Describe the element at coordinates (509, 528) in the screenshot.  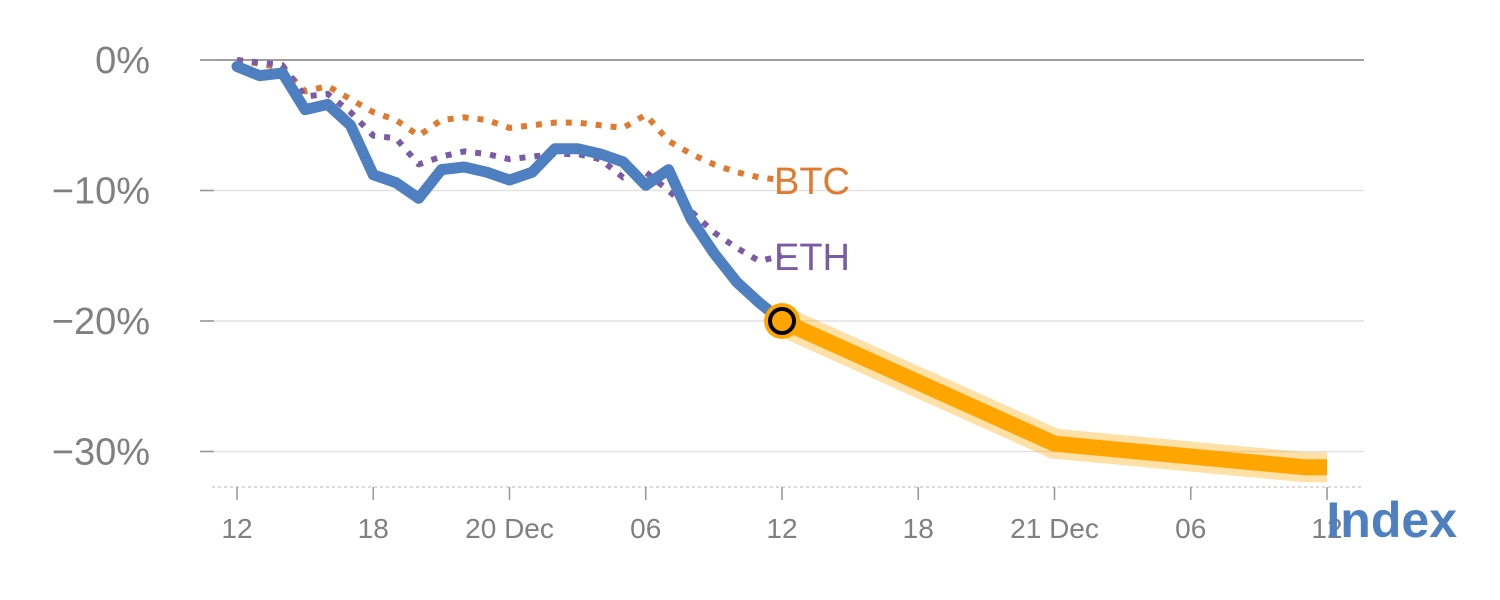
I see `x-tick-label: 20 Dec` at that location.